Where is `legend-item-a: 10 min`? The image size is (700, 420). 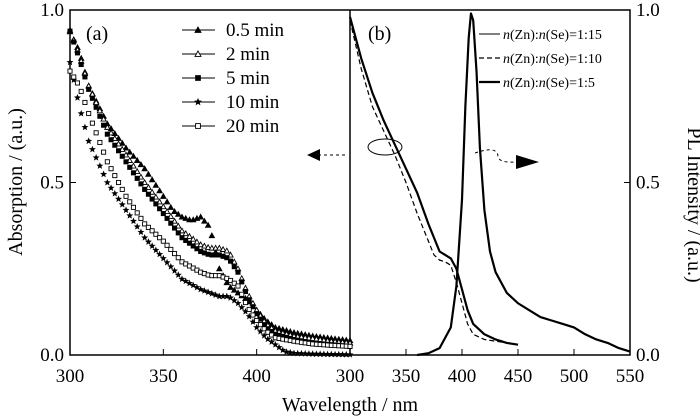 legend-item-a: 10 min is located at coordinates (231, 102).